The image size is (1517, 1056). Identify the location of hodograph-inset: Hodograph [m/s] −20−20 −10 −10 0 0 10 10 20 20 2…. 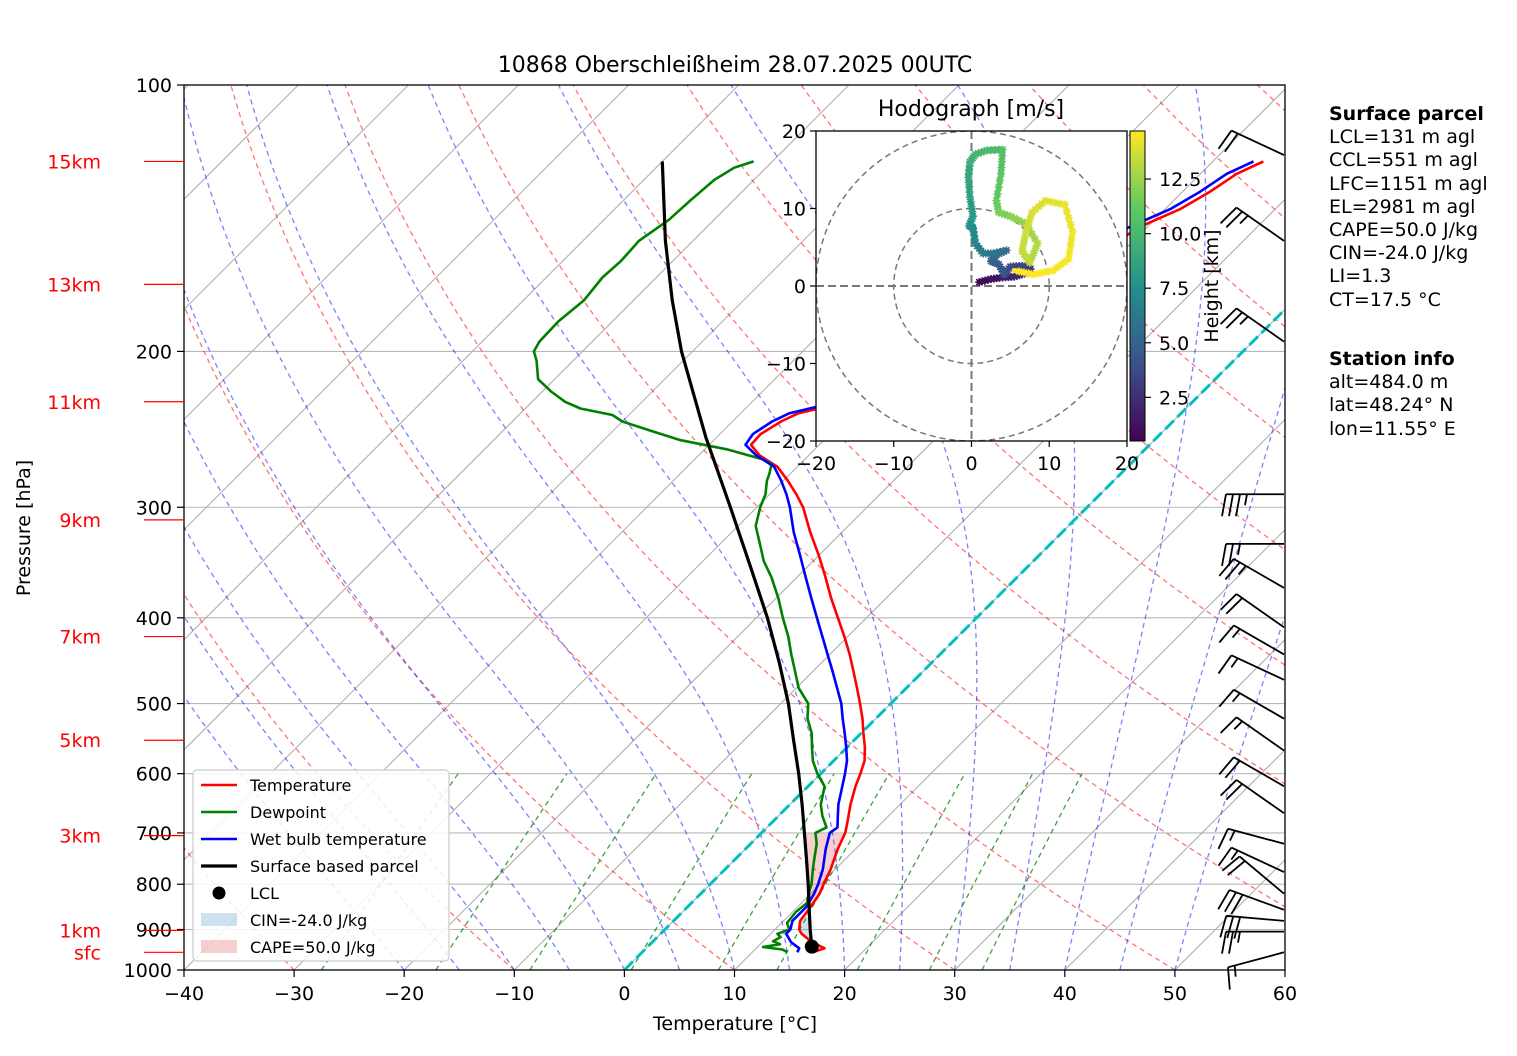
(994, 286).